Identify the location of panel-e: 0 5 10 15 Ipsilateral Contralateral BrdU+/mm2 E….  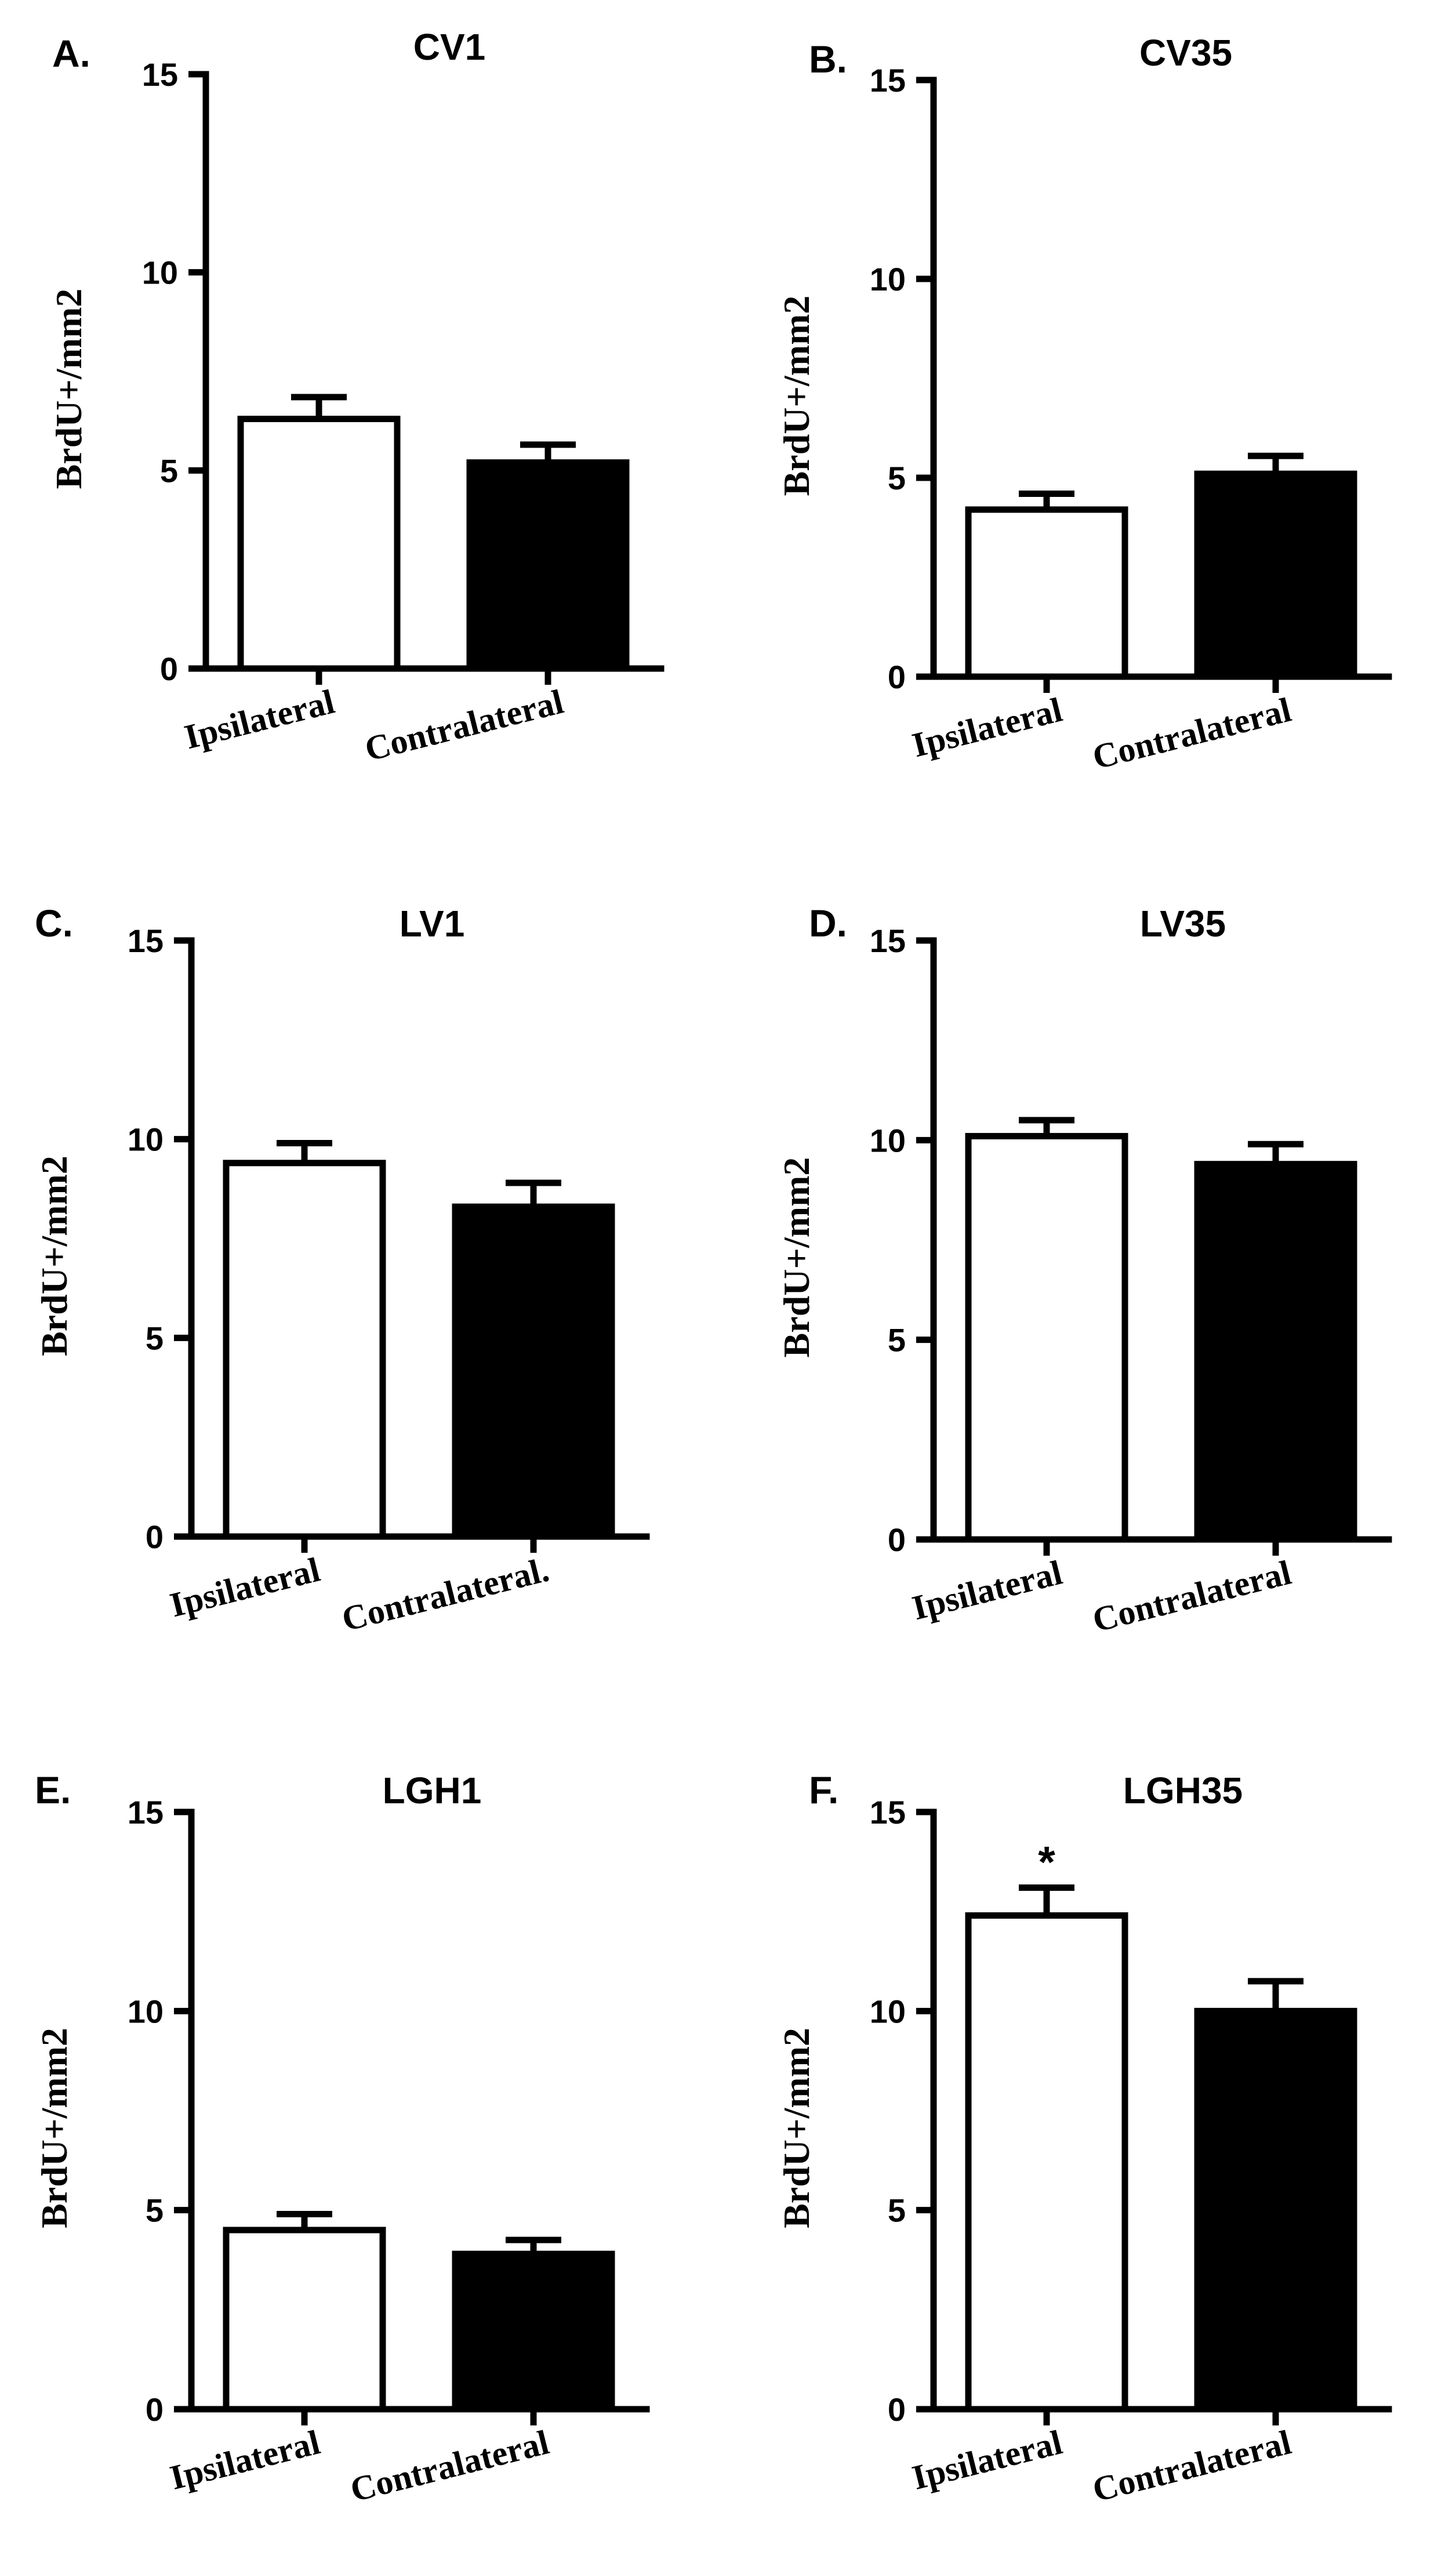
(342, 2139).